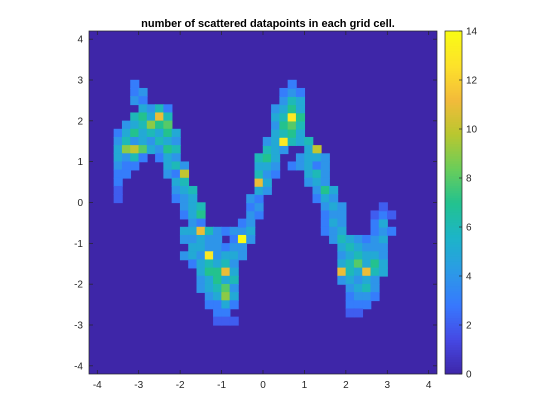 The image size is (560, 420). Describe the element at coordinates (263, 385) in the screenshot. I see `x-tick-label: 0` at that location.